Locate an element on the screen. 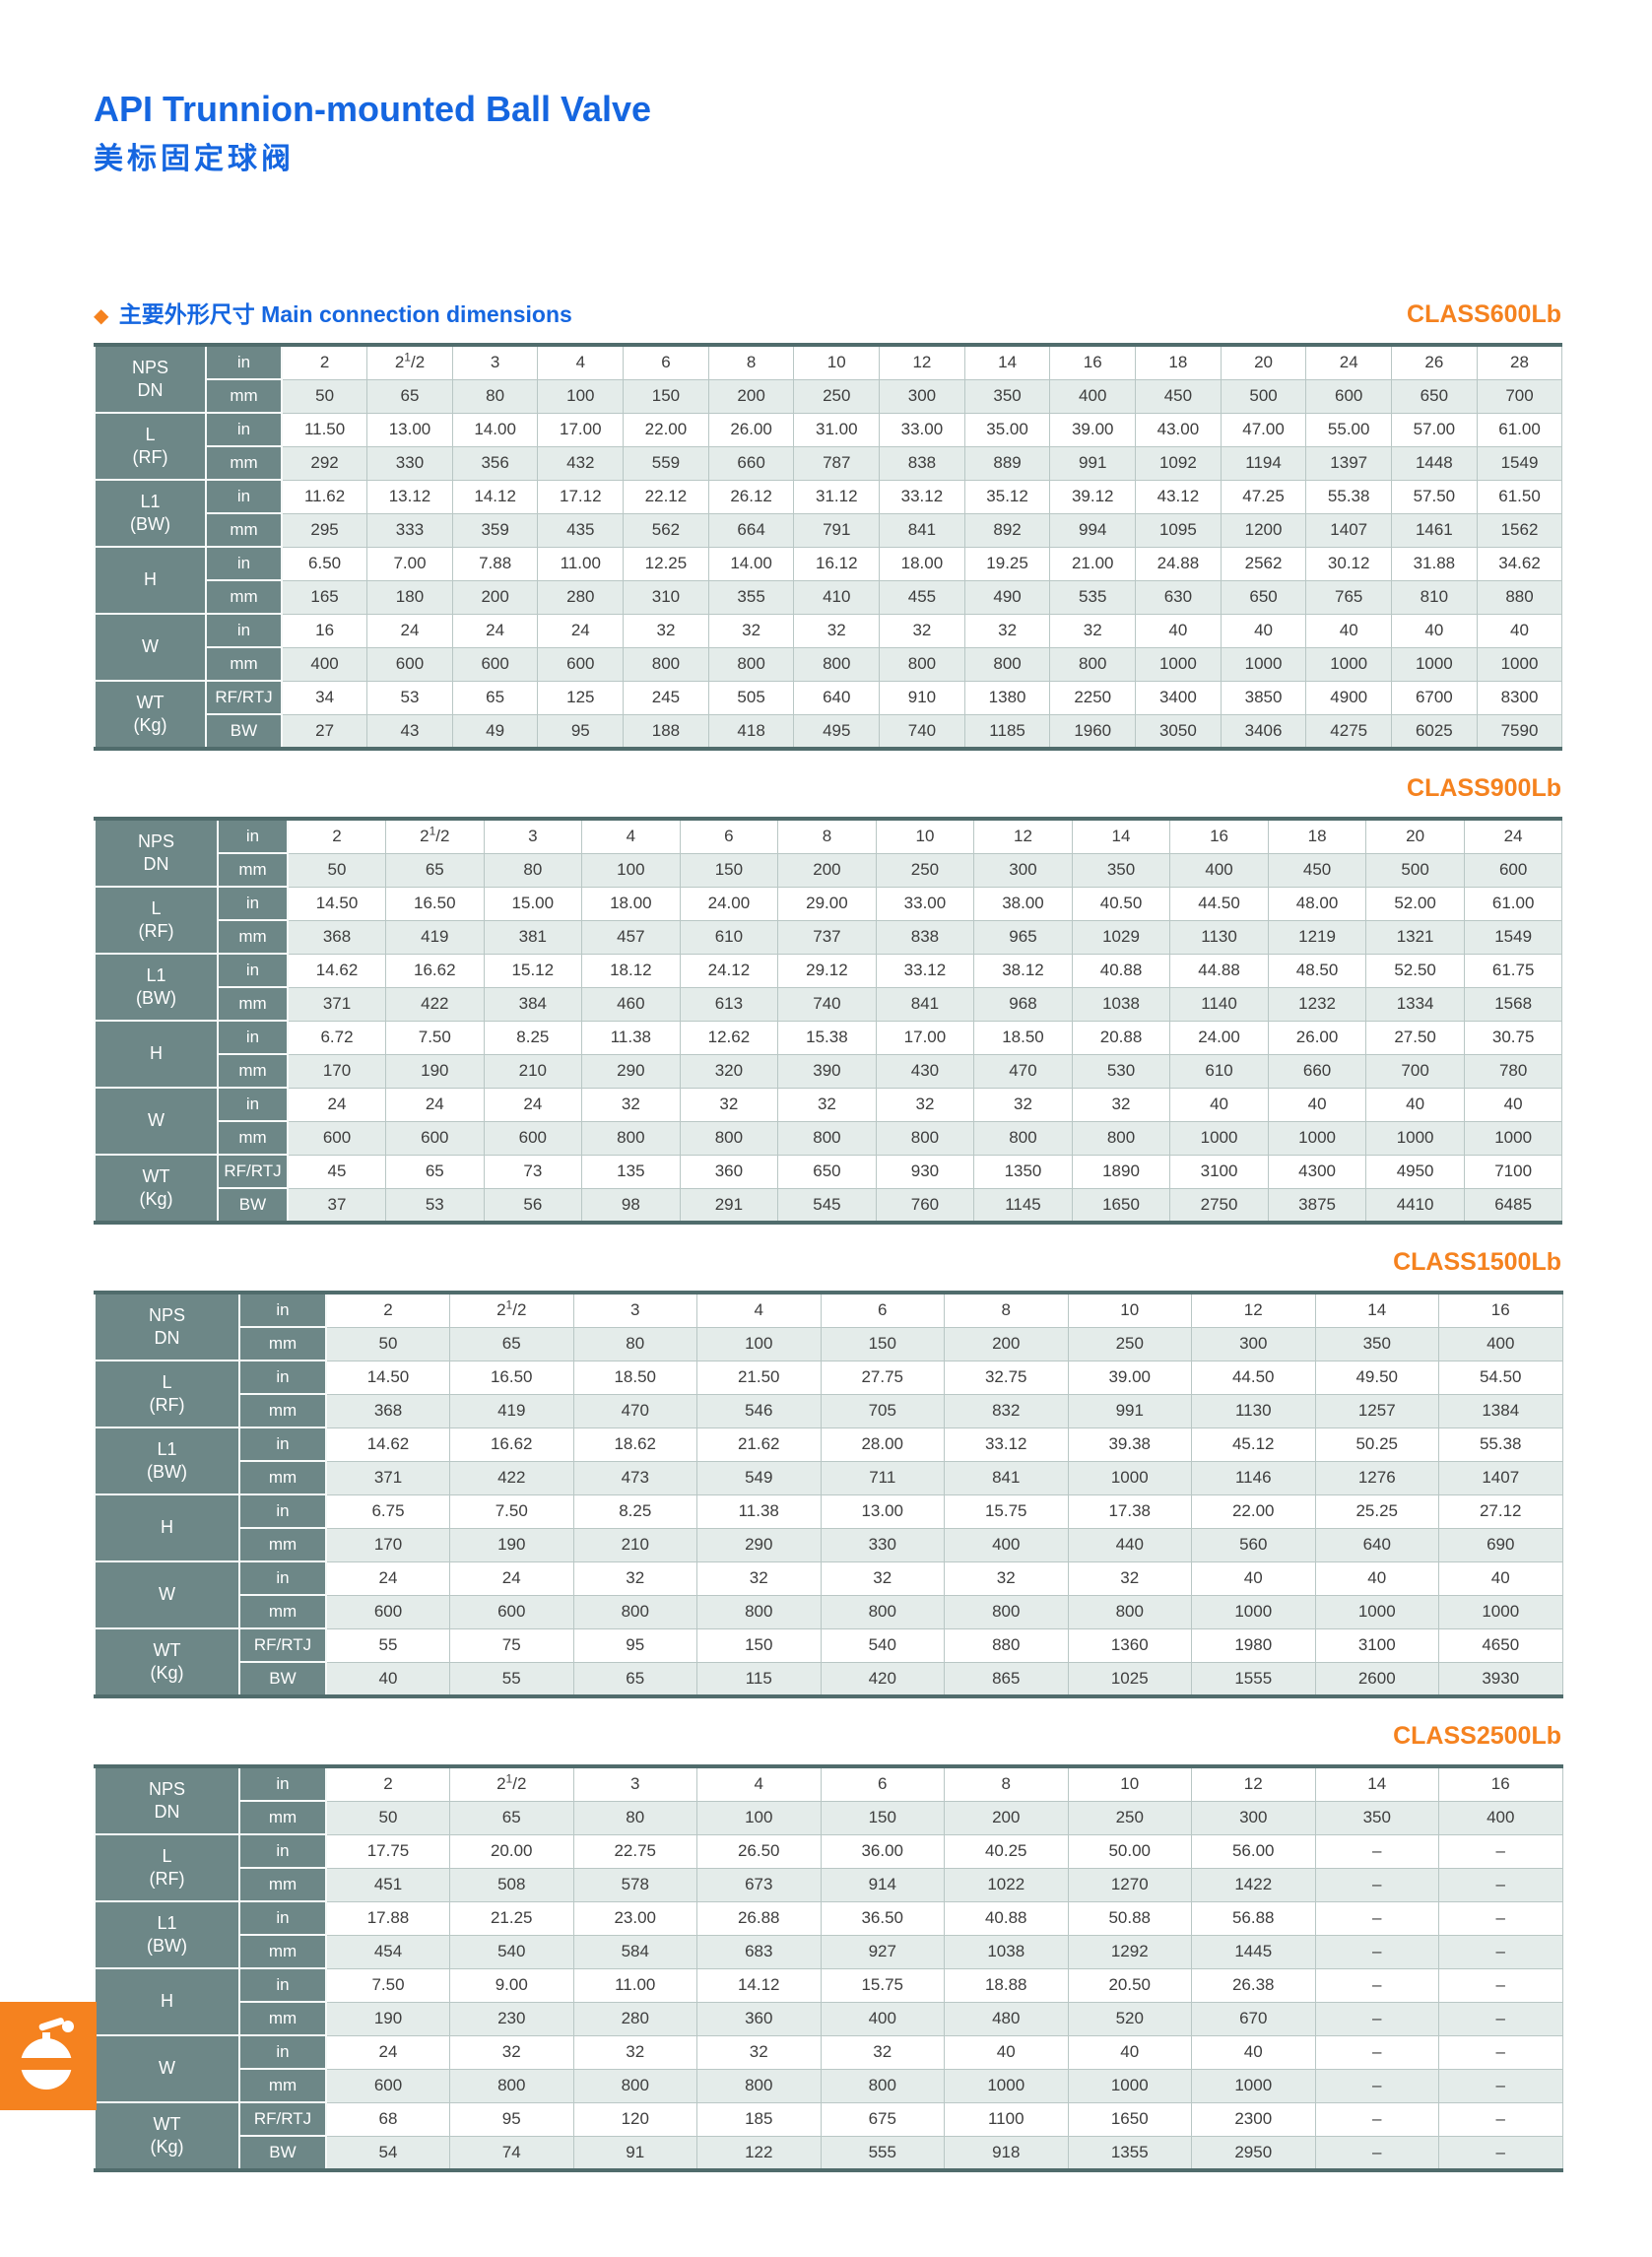 Image resolution: width=1652 pixels, height=2257 pixels. dim-value: 18 is located at coordinates (1317, 836).